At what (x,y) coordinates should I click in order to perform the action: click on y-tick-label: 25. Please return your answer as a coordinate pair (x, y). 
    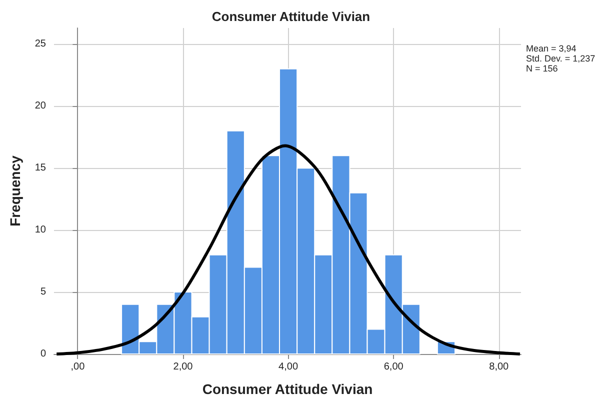
    Looking at the image, I should click on (40, 44).